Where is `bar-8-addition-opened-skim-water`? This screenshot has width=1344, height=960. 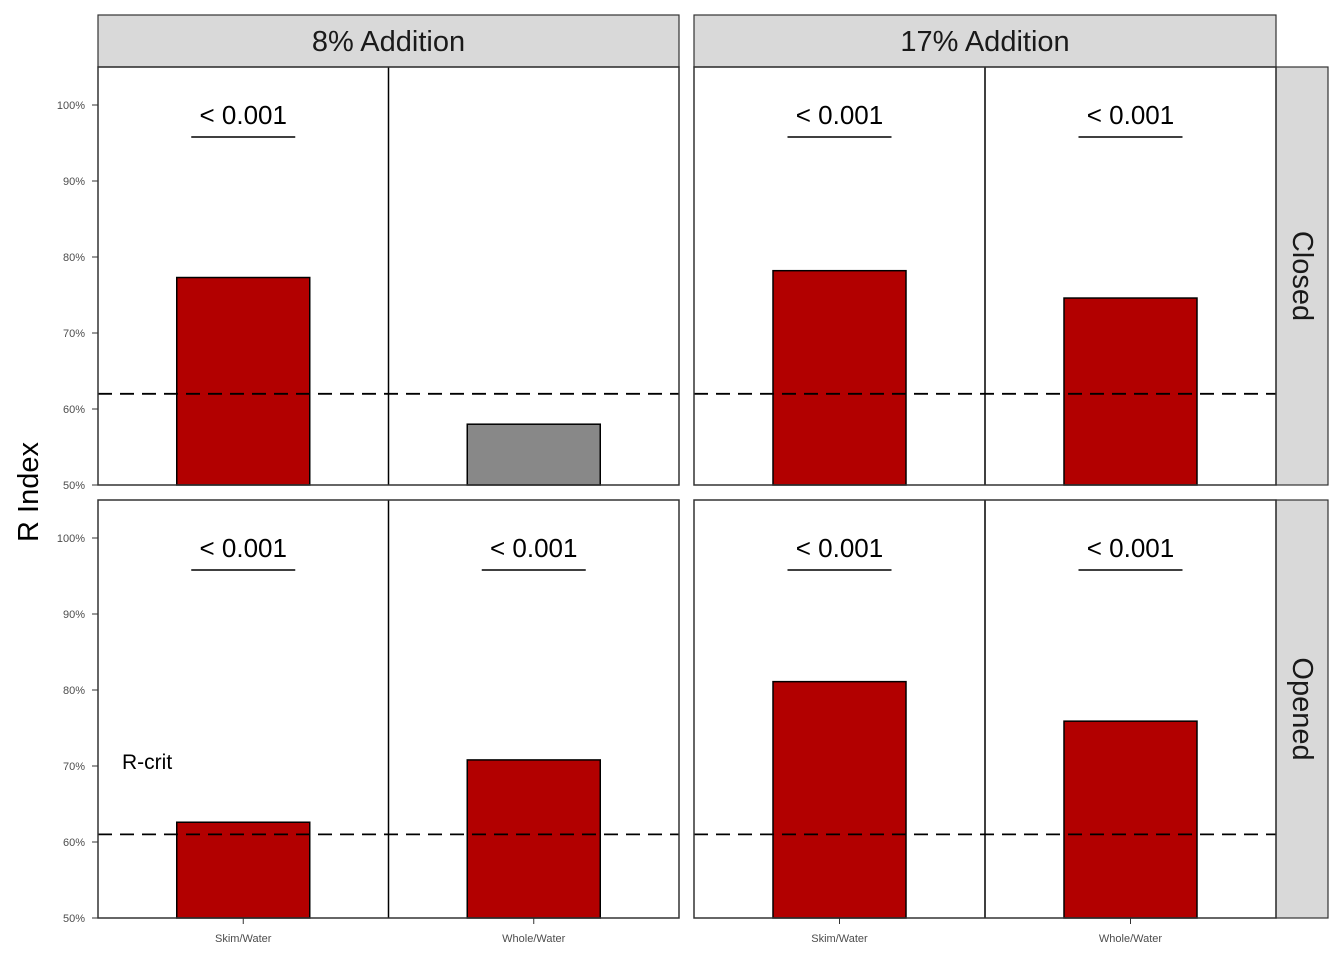
bar-8-addition-opened-skim-water is located at coordinates (243, 870).